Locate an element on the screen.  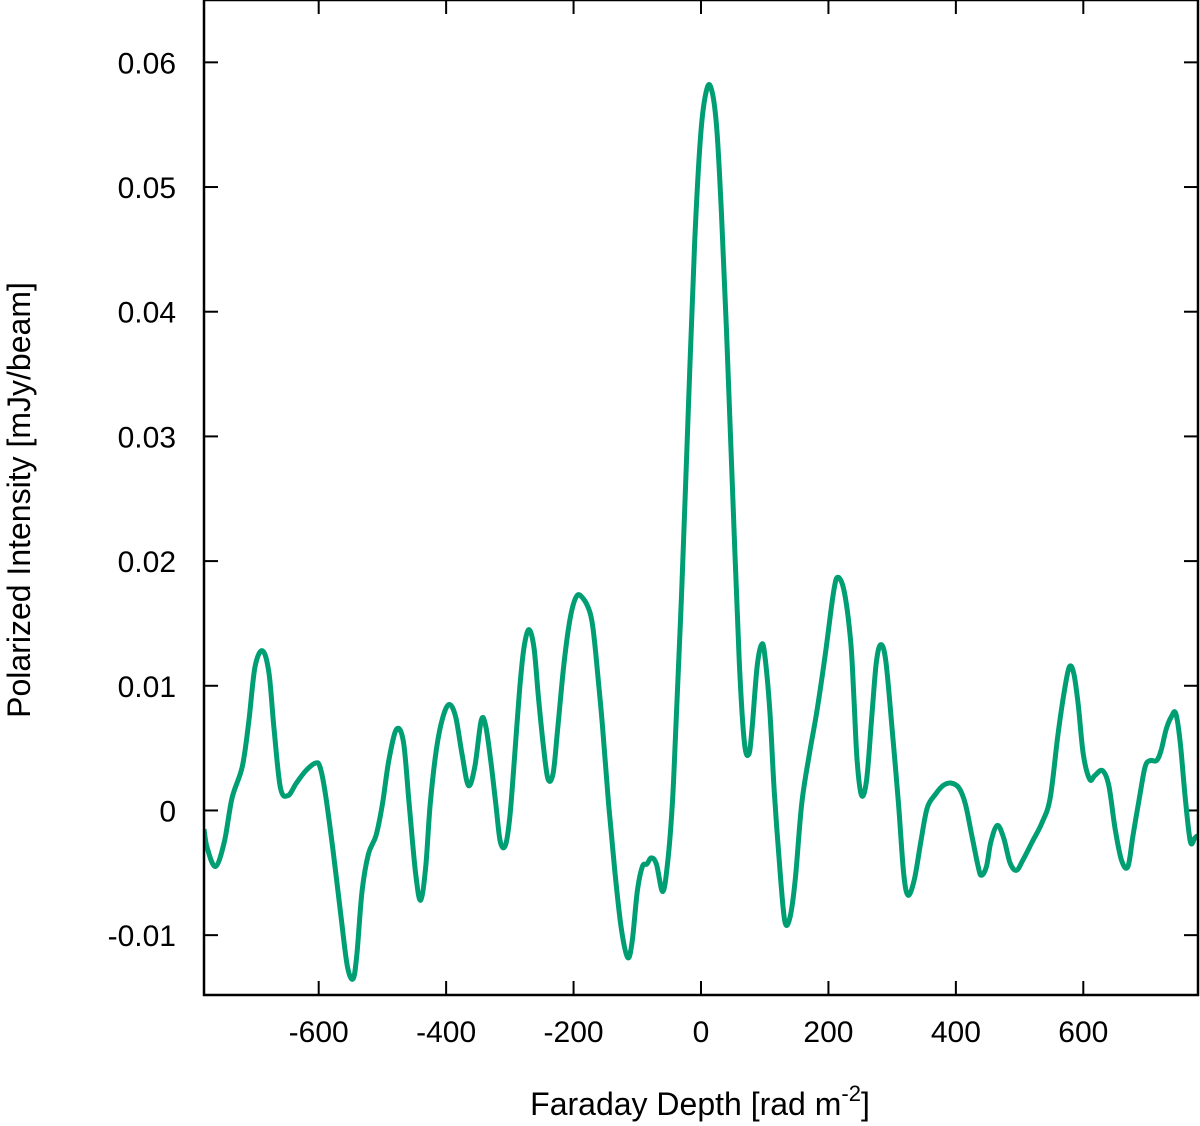
x-tick-label: 400 is located at coordinates (956, 1032).